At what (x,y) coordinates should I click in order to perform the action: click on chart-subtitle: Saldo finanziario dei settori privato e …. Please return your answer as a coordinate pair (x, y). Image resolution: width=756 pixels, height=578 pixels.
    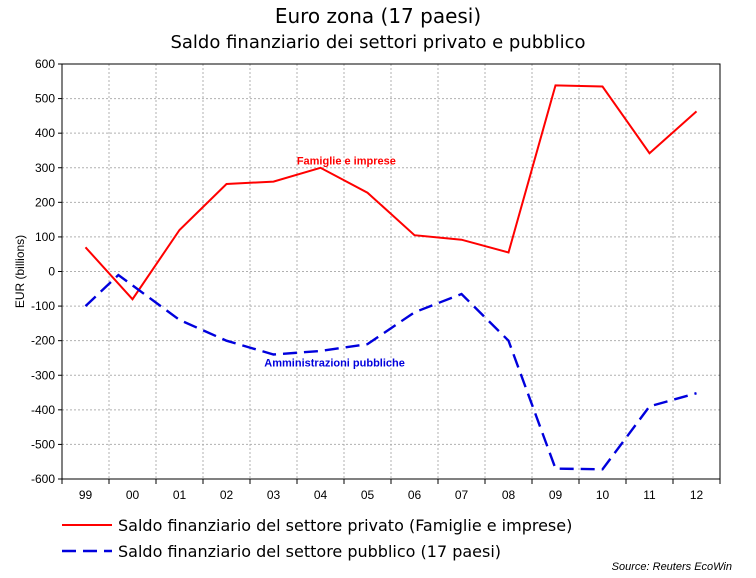
    Looking at the image, I should click on (378, 42).